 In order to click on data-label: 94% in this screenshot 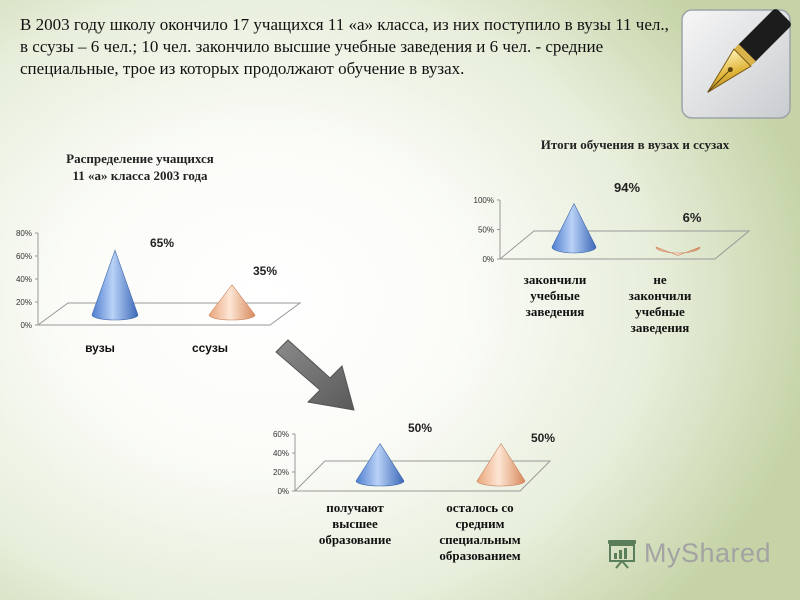, I will do `click(627, 187)`.